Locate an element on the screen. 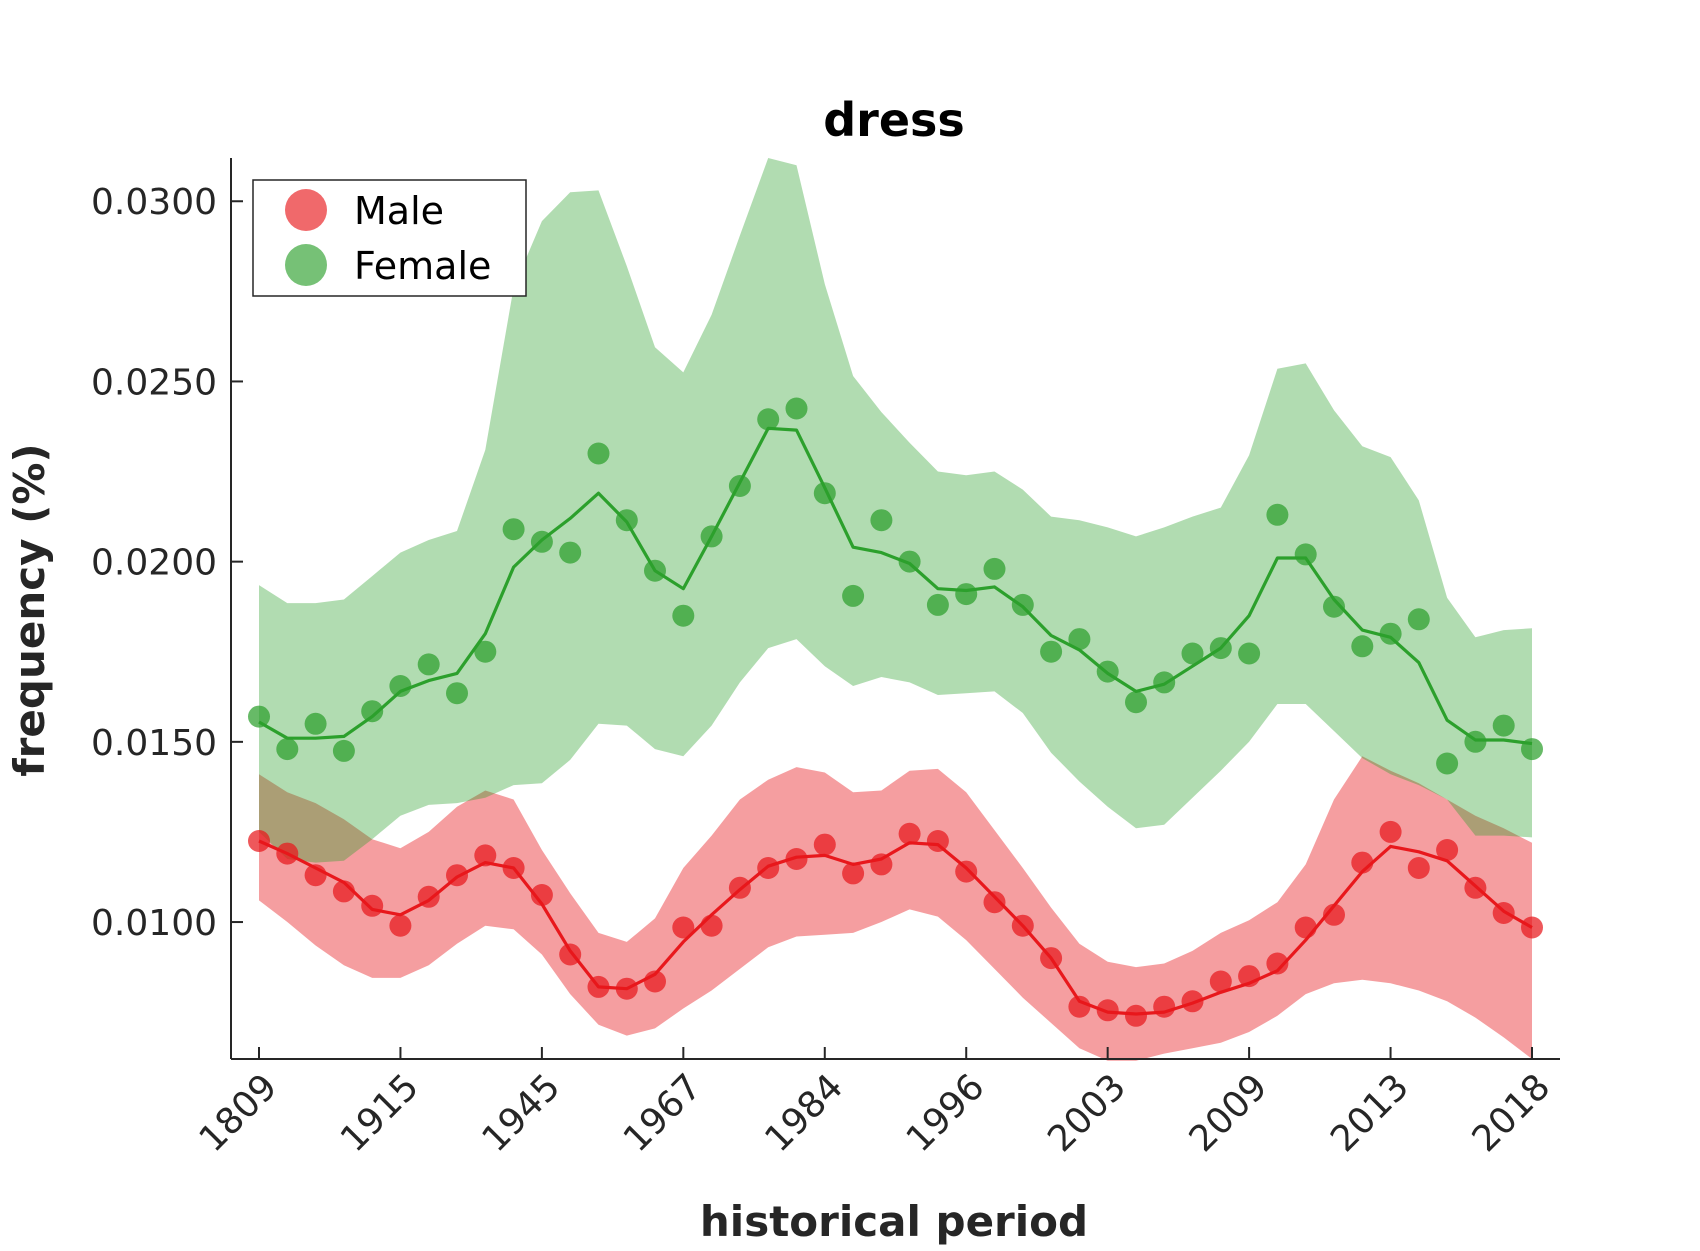 This screenshot has width=1700, height=1251. legend: Male Female is located at coordinates (389, 238).